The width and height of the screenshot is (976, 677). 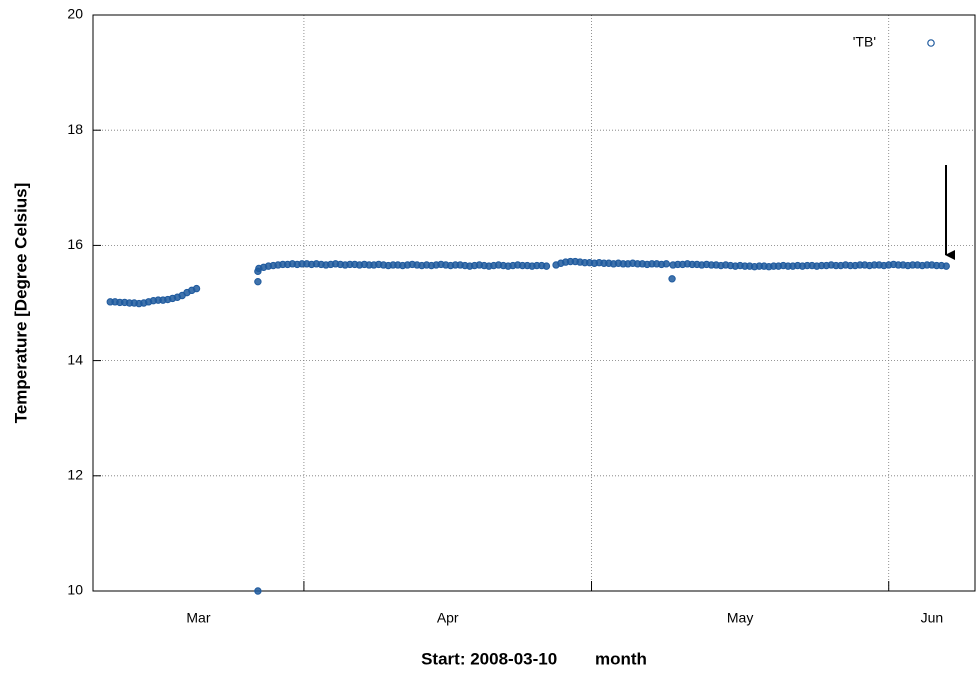 What do you see at coordinates (448, 618) in the screenshot?
I see `x-tick-label: Apr` at bounding box center [448, 618].